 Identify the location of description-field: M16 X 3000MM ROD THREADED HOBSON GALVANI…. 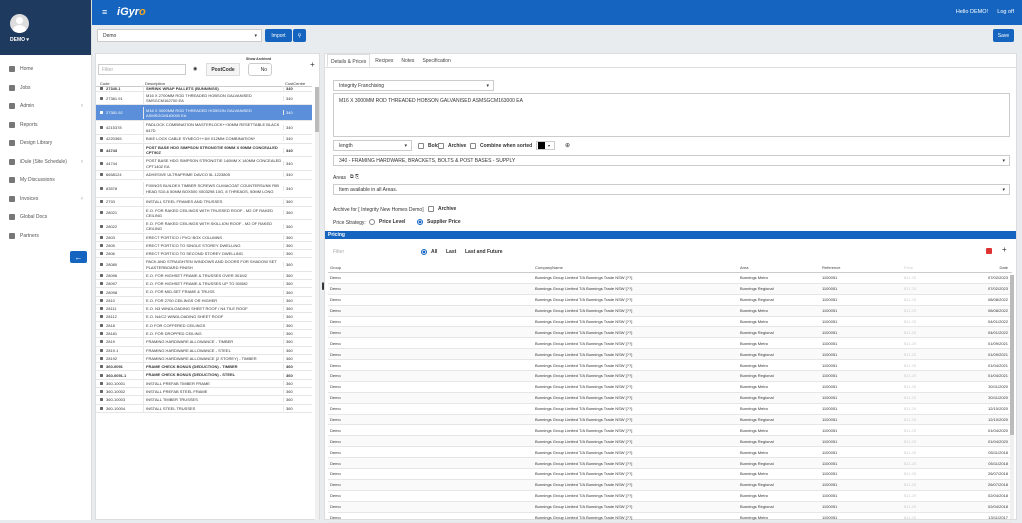
(671, 115).